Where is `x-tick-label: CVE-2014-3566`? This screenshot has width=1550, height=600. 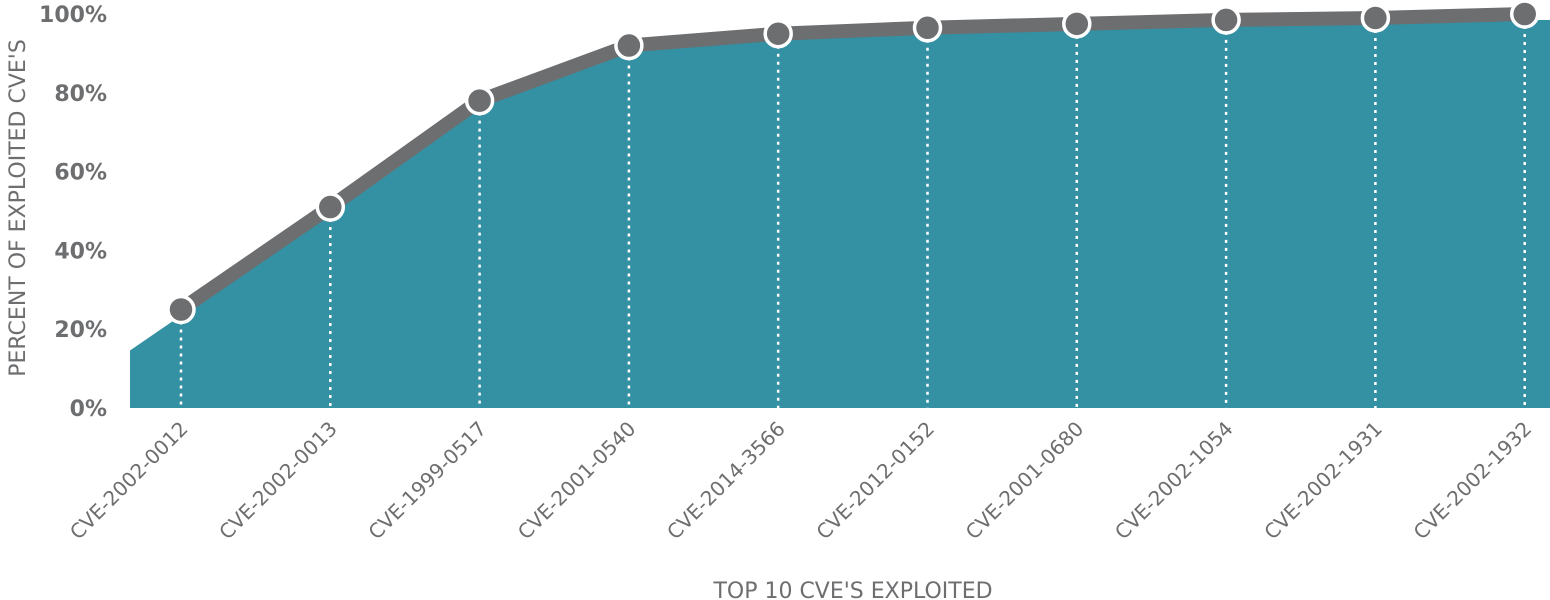 x-tick-label: CVE-2014-3566 is located at coordinates (726, 481).